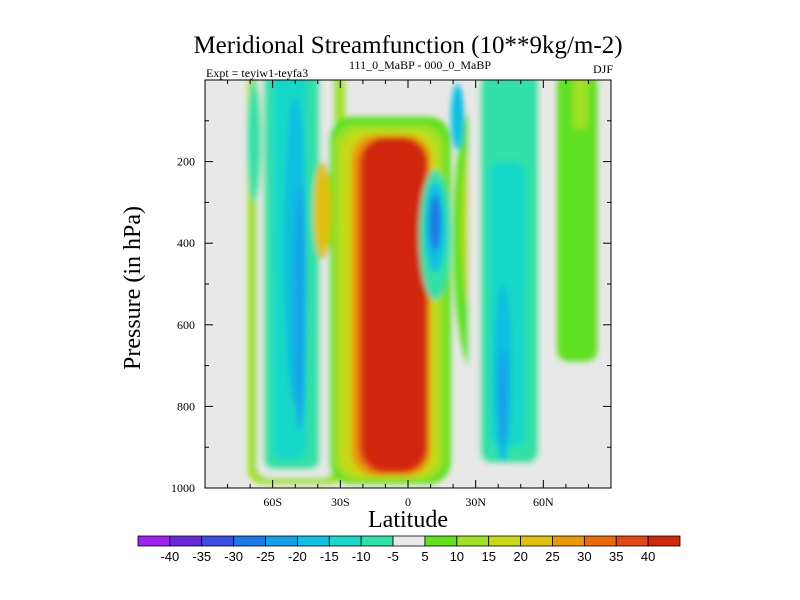 Image resolution: width=800 pixels, height=600 pixels. Describe the element at coordinates (300, 308) in the screenshot. I see `contour-neg-50s-l6` at that location.